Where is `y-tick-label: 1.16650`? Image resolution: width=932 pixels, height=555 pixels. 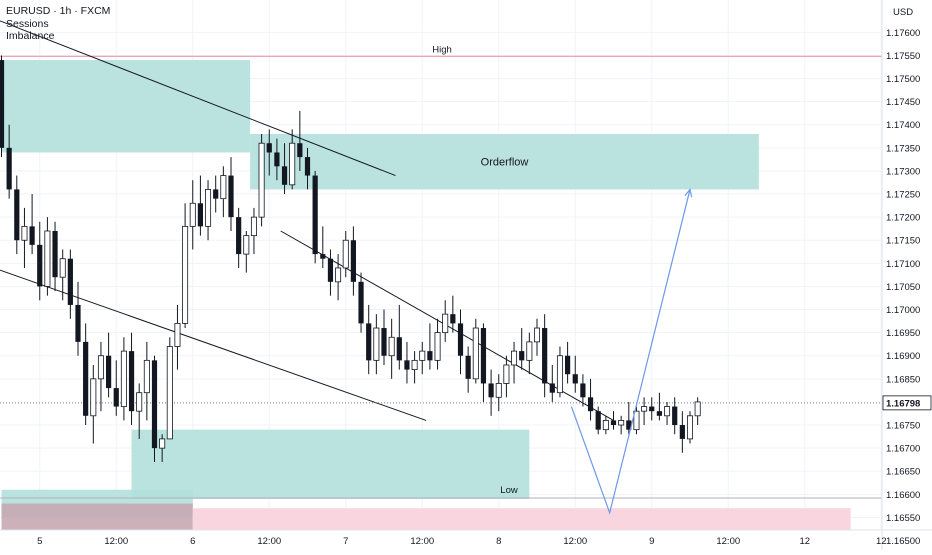
y-tick-label: 1.16650 is located at coordinates (903, 472).